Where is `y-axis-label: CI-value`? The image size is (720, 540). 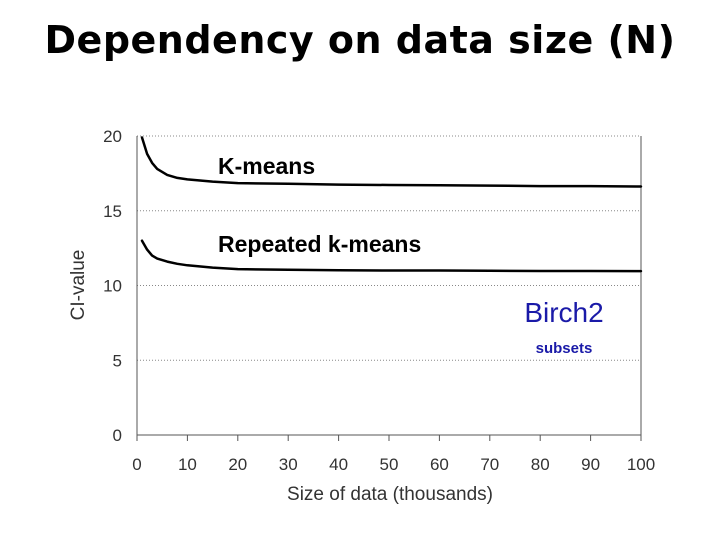 y-axis-label: CI-value is located at coordinates (78, 285).